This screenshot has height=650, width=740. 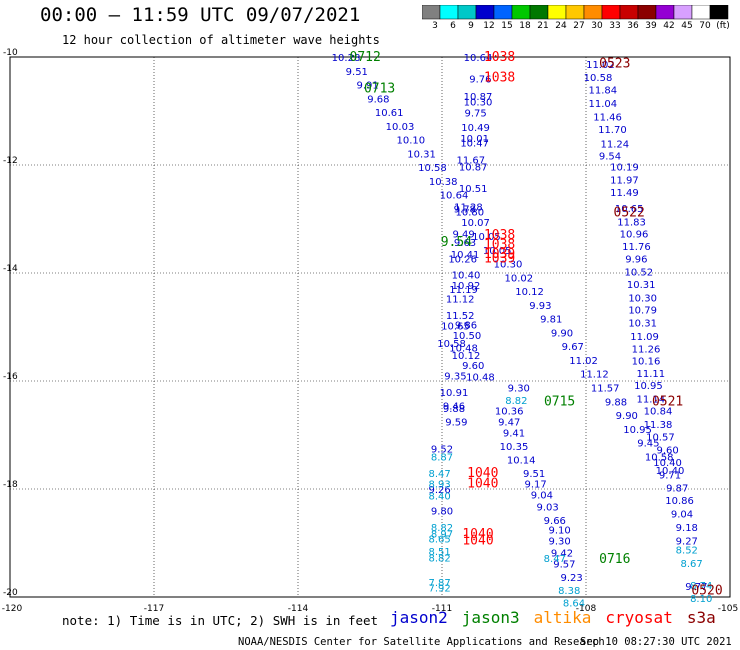 What do you see at coordinates (687, 26) in the screenshot?
I see `colorbar-label: 45` at bounding box center [687, 26].